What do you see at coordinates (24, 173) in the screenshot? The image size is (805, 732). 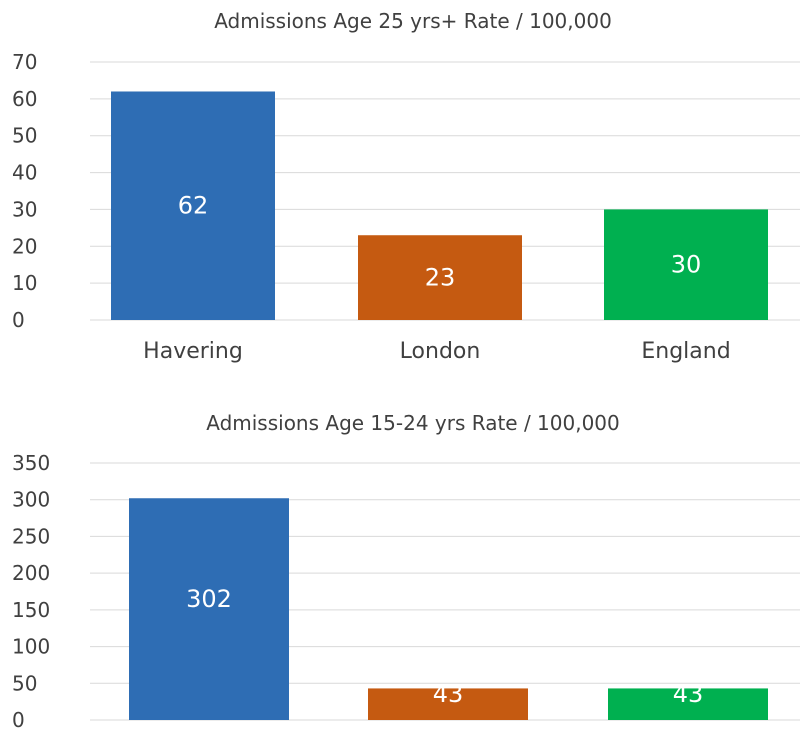 I see `y-tick-label: 40` at bounding box center [24, 173].